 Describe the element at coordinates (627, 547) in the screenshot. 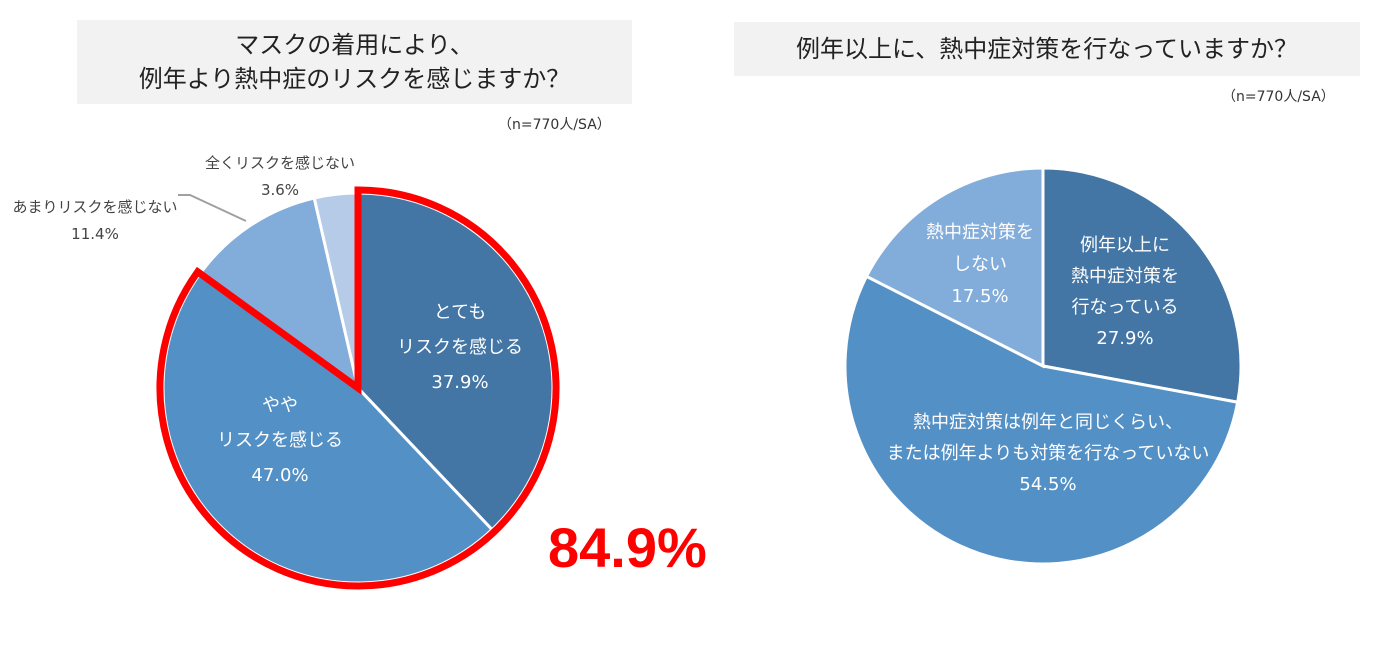

I see `highlight-total: 84.9%` at that location.